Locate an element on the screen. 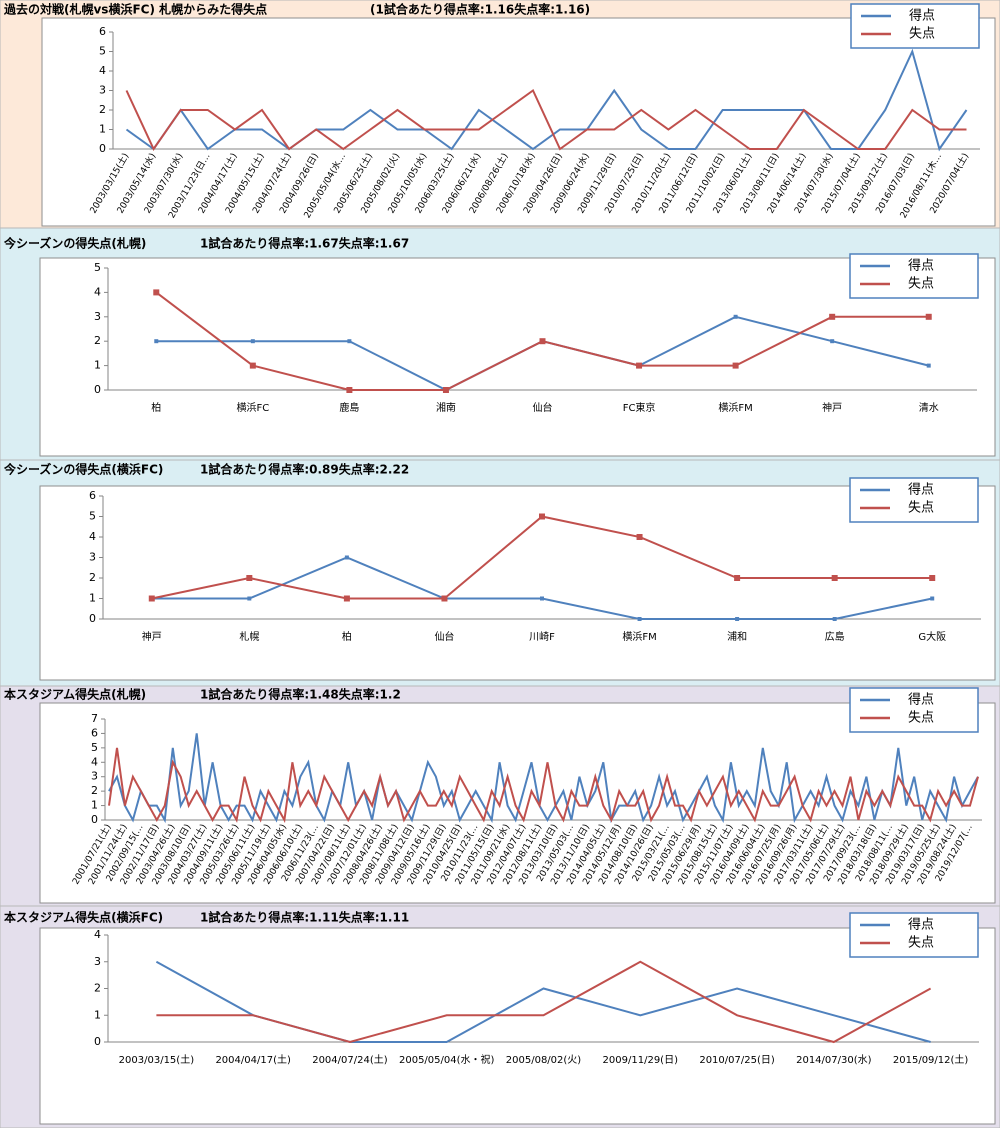 The image size is (1000, 1128). x-tick-label: G大阪 is located at coordinates (932, 636).